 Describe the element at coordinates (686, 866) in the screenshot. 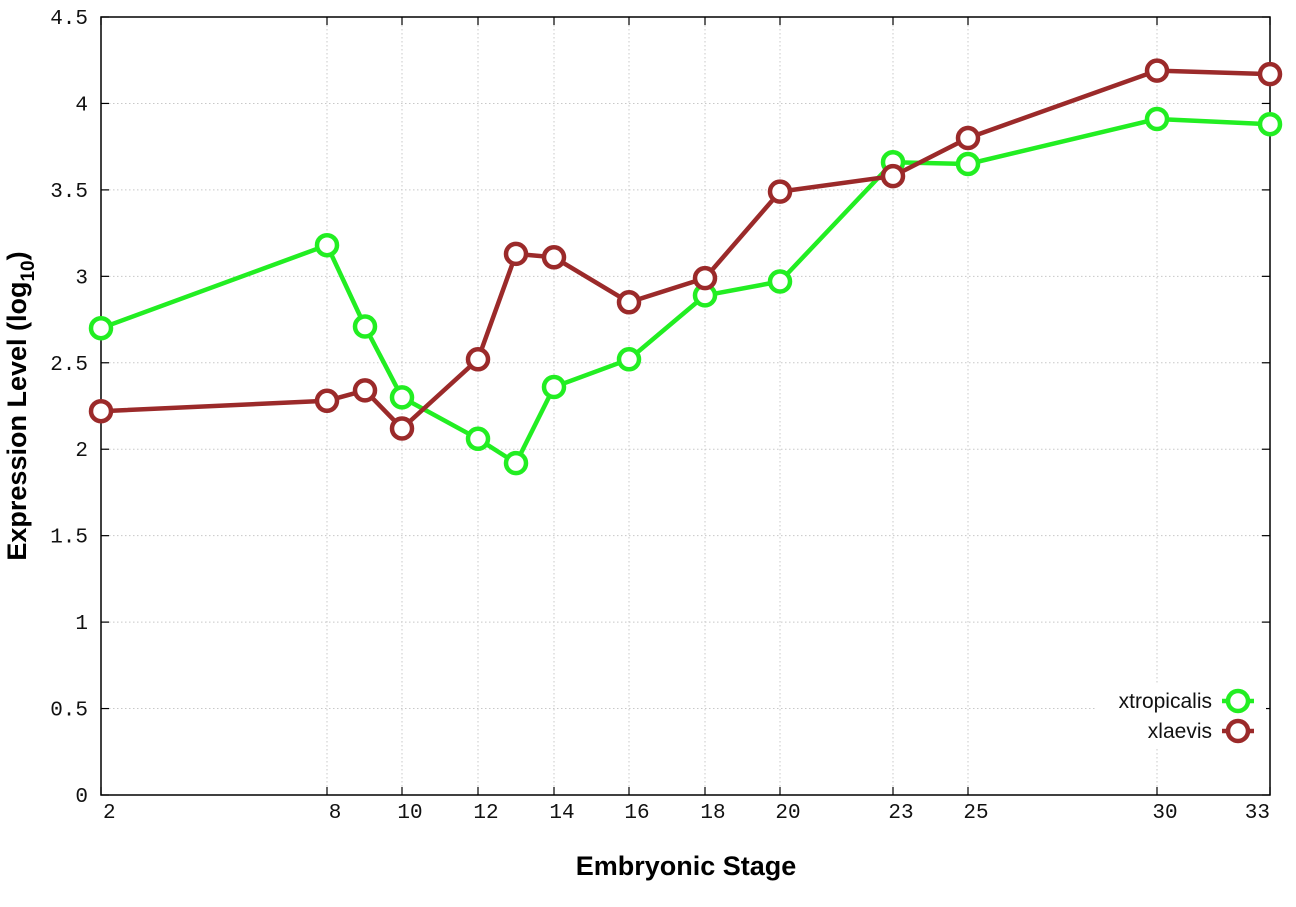

I see `x-axis-title: Embryonic Stage` at that location.